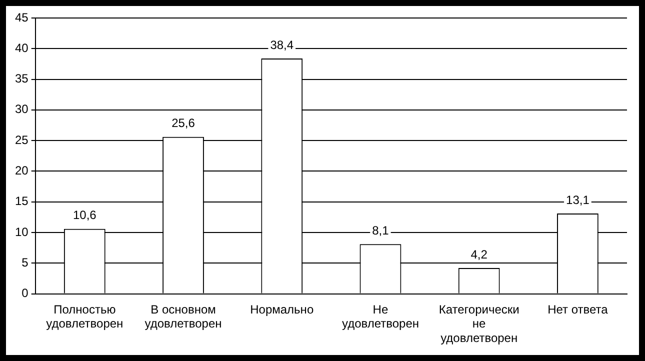 The width and height of the screenshot is (645, 361). I want to click on y-tick-label: 15, so click(21, 201).